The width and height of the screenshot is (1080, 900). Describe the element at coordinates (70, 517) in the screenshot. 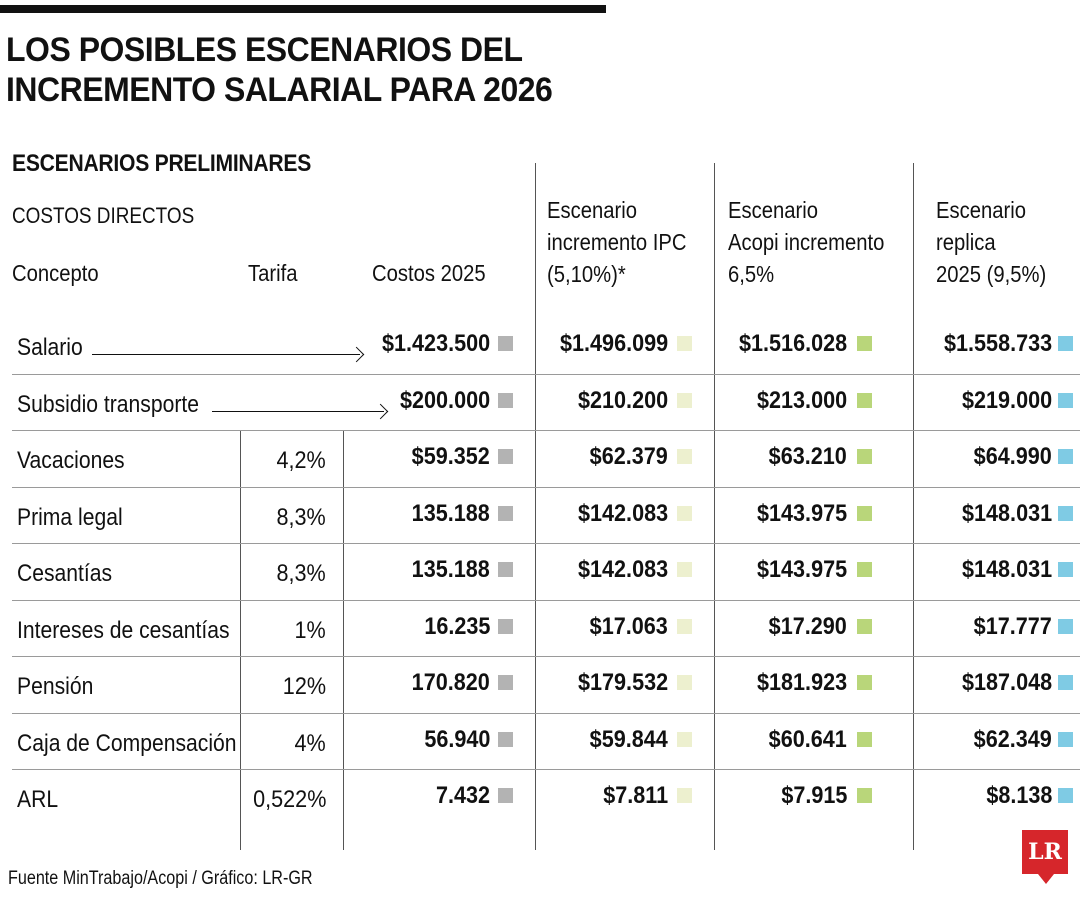

I see `row-concepto: Prima legal` at that location.